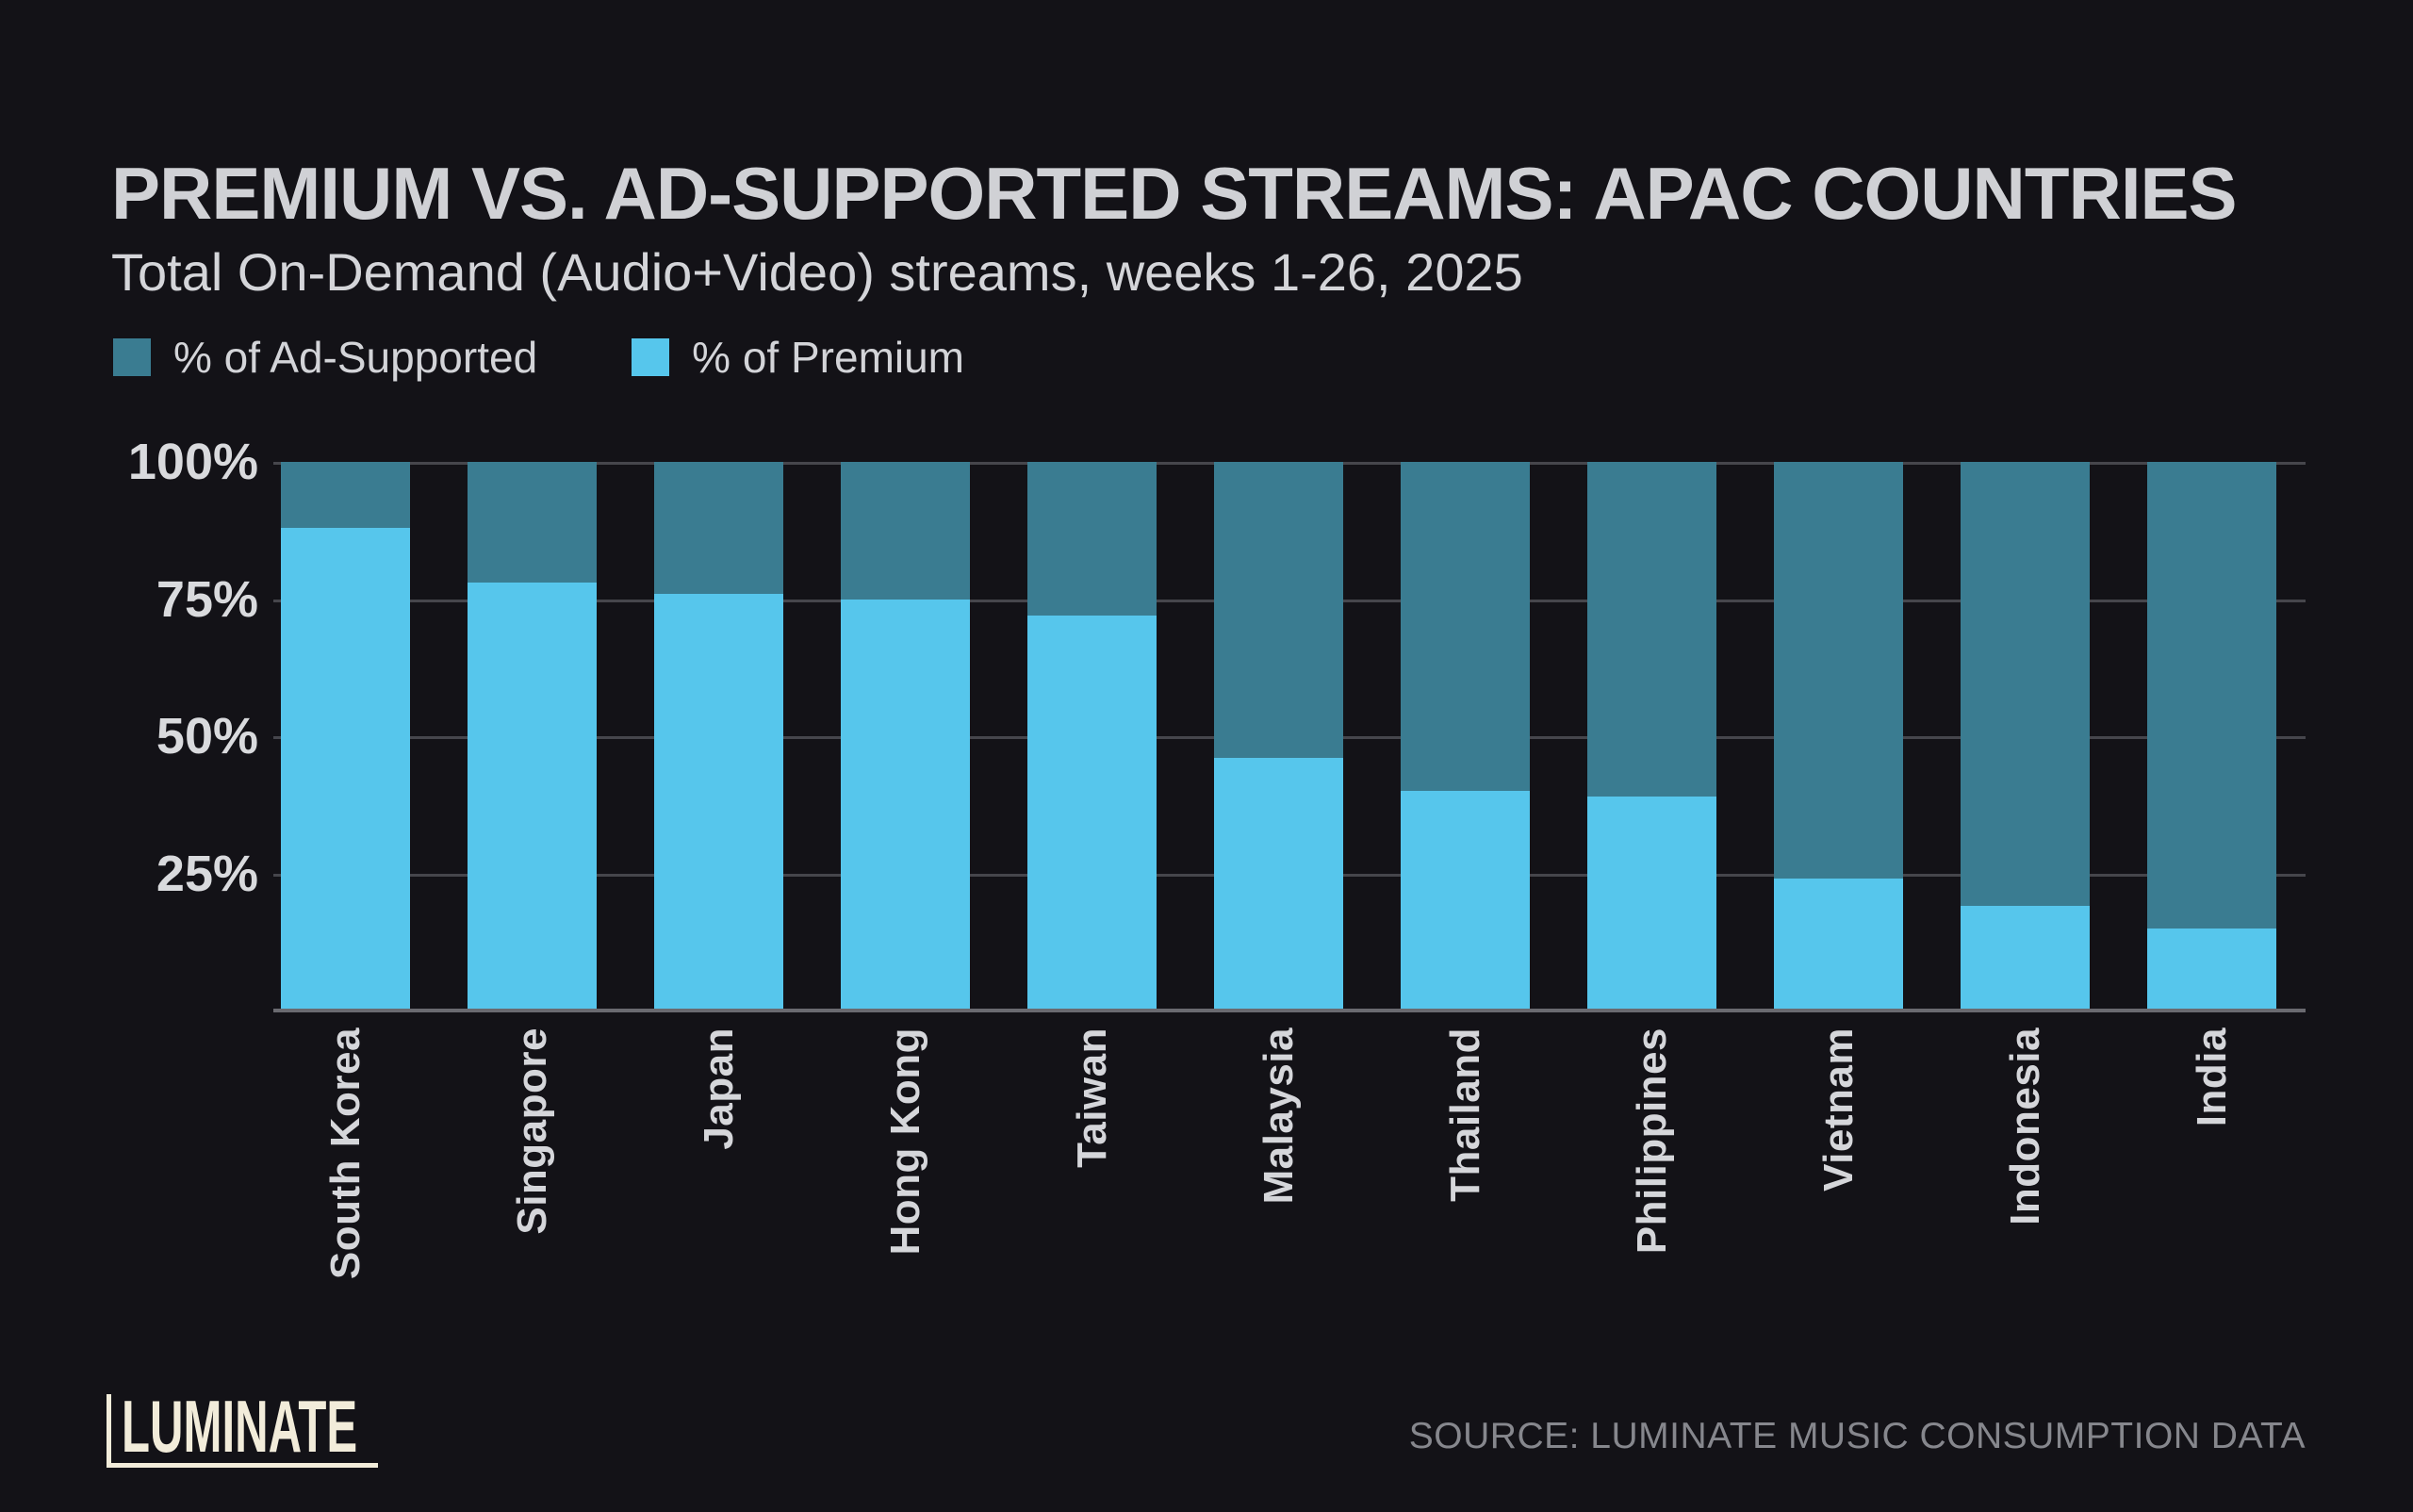 The height and width of the screenshot is (1512, 2413). I want to click on segment-ad-supported-japan, so click(719, 528).